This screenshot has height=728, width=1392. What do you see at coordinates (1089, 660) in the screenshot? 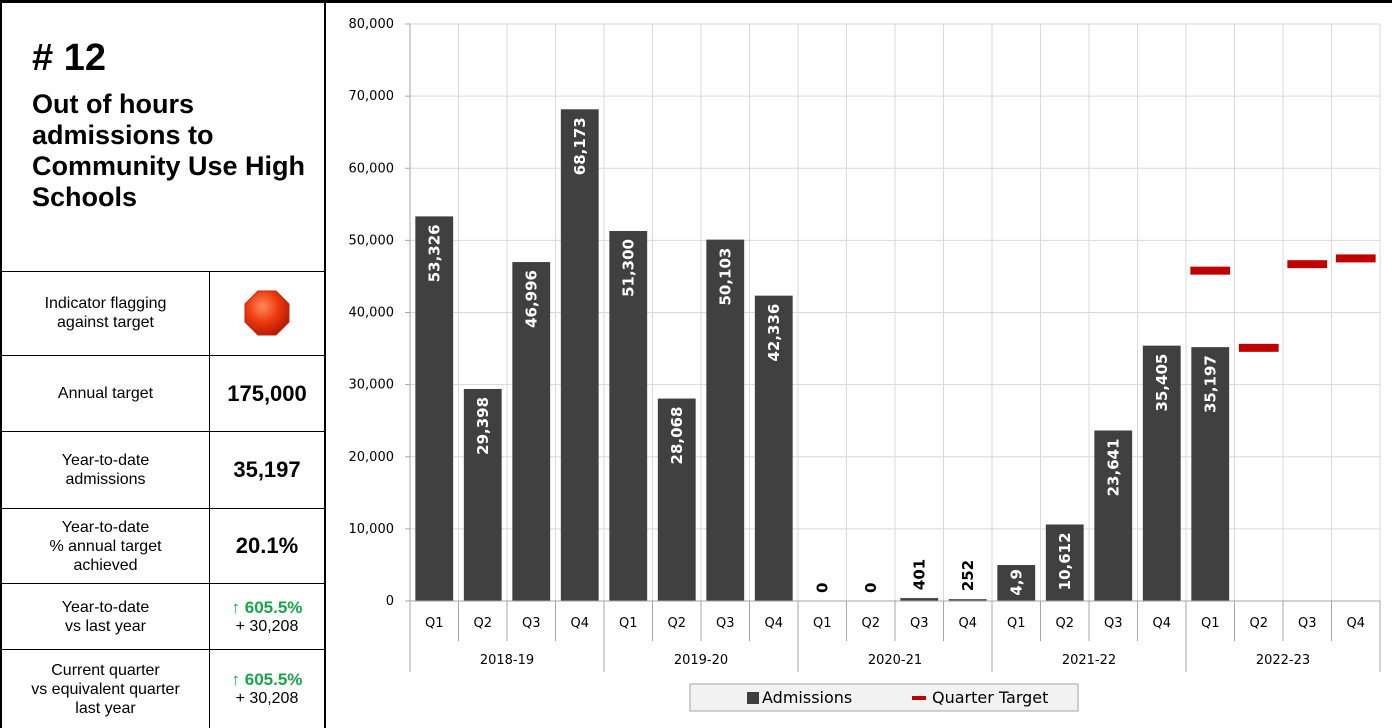
I see `year-label: 2021-22` at bounding box center [1089, 660].